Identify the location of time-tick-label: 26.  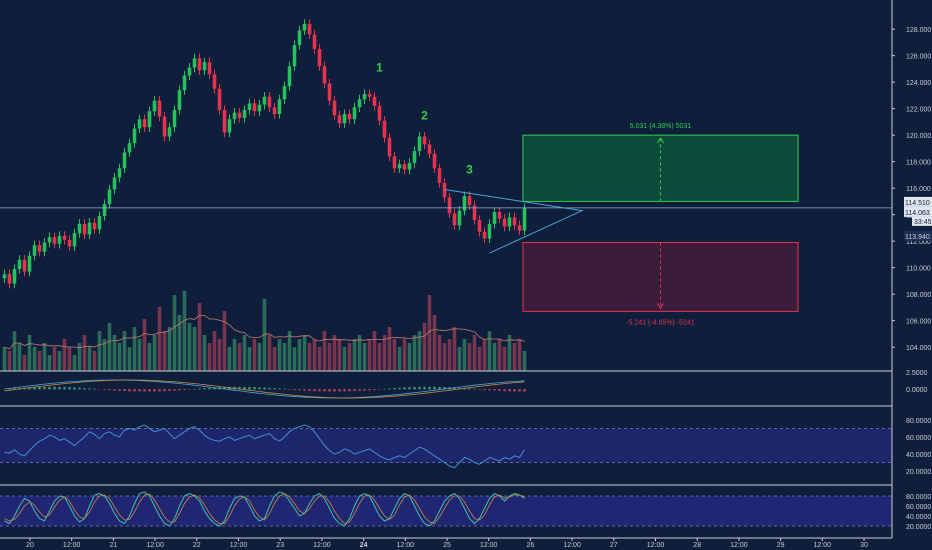
(531, 545).